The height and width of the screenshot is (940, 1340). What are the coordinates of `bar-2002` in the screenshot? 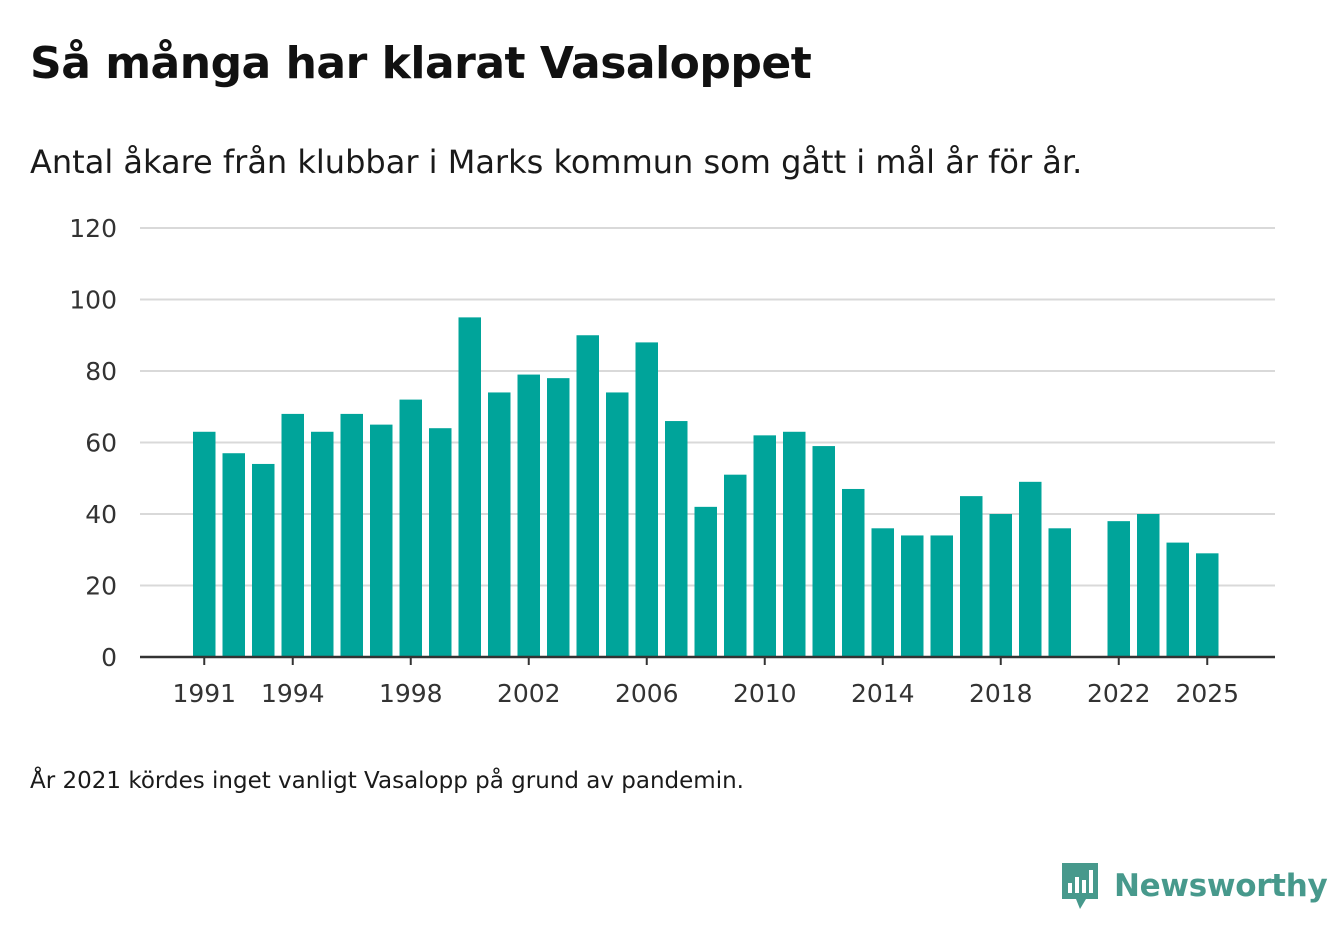 It's located at (528, 515).